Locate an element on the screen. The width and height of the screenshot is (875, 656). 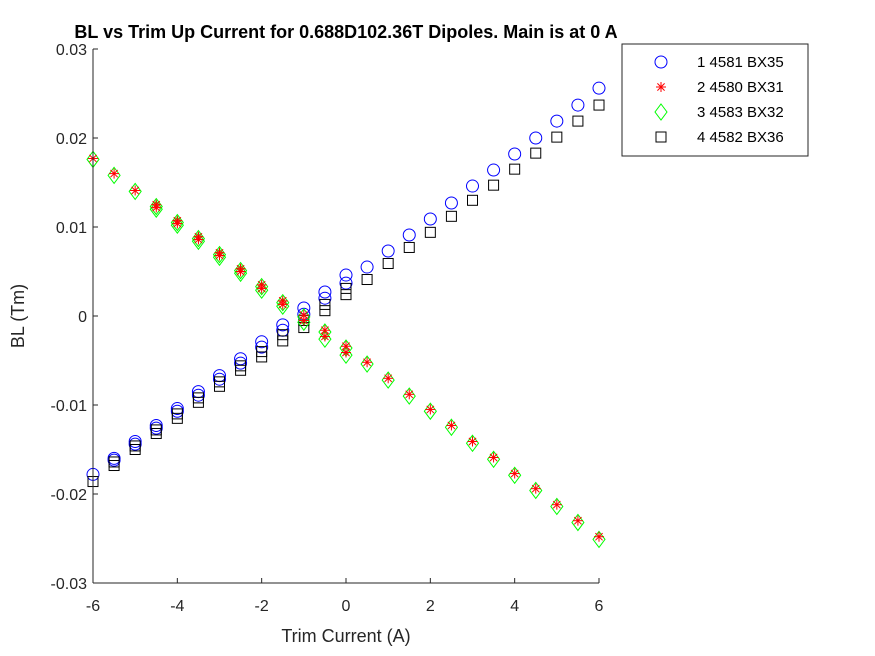
legend-marker-diamond is located at coordinates (661, 112).